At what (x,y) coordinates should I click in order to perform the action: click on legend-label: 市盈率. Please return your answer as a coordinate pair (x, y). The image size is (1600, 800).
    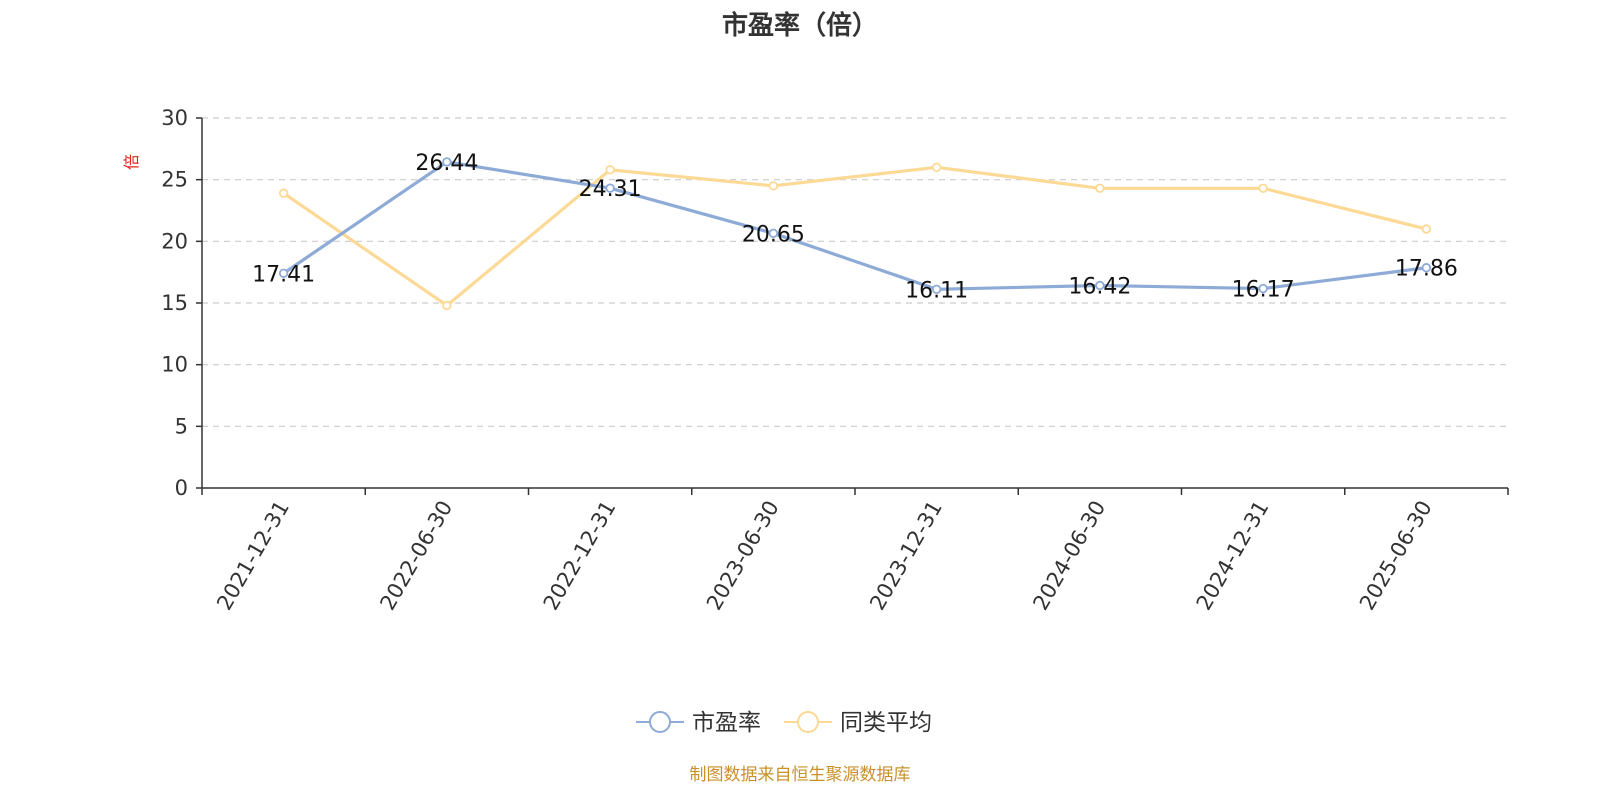
    Looking at the image, I should click on (726, 723).